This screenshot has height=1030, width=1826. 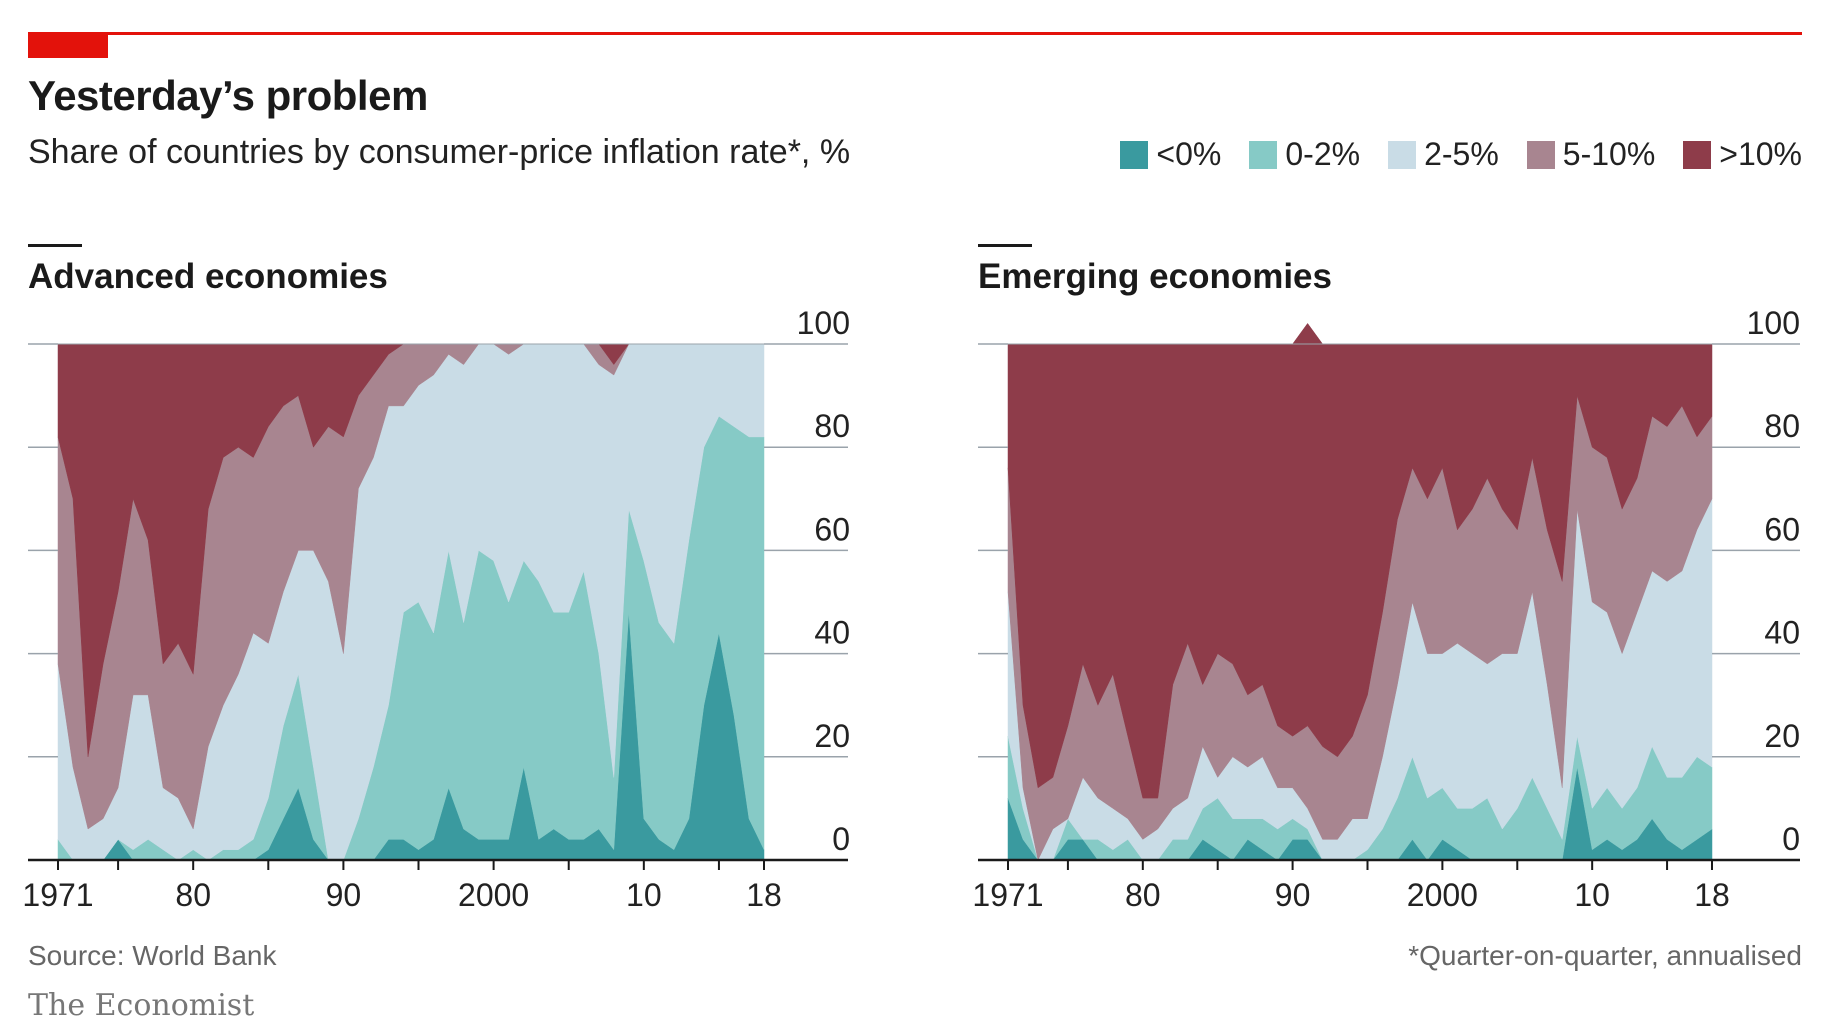 I want to click on legend-item-above-10: >10%, so click(x=1742, y=154).